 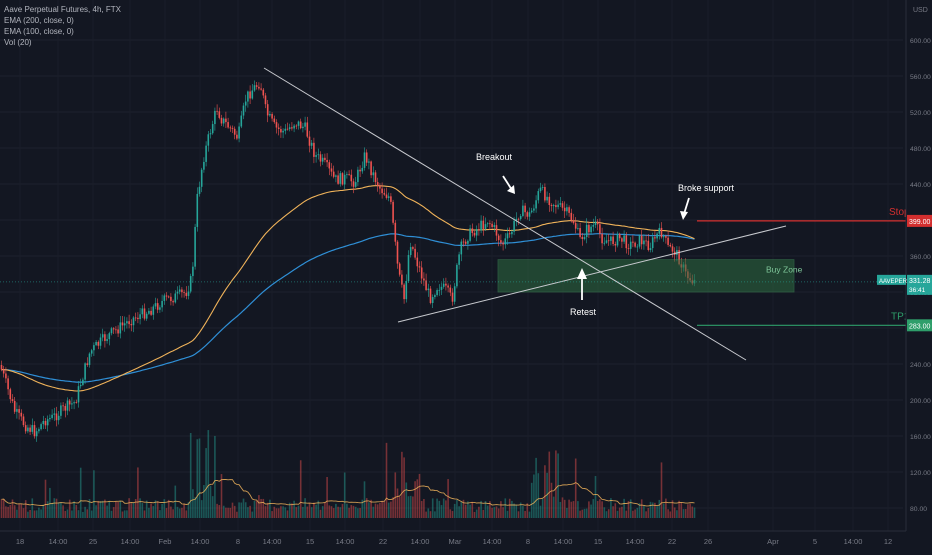 I want to click on legend-ema200: EMA (200, close, 0), so click(x=39, y=20).